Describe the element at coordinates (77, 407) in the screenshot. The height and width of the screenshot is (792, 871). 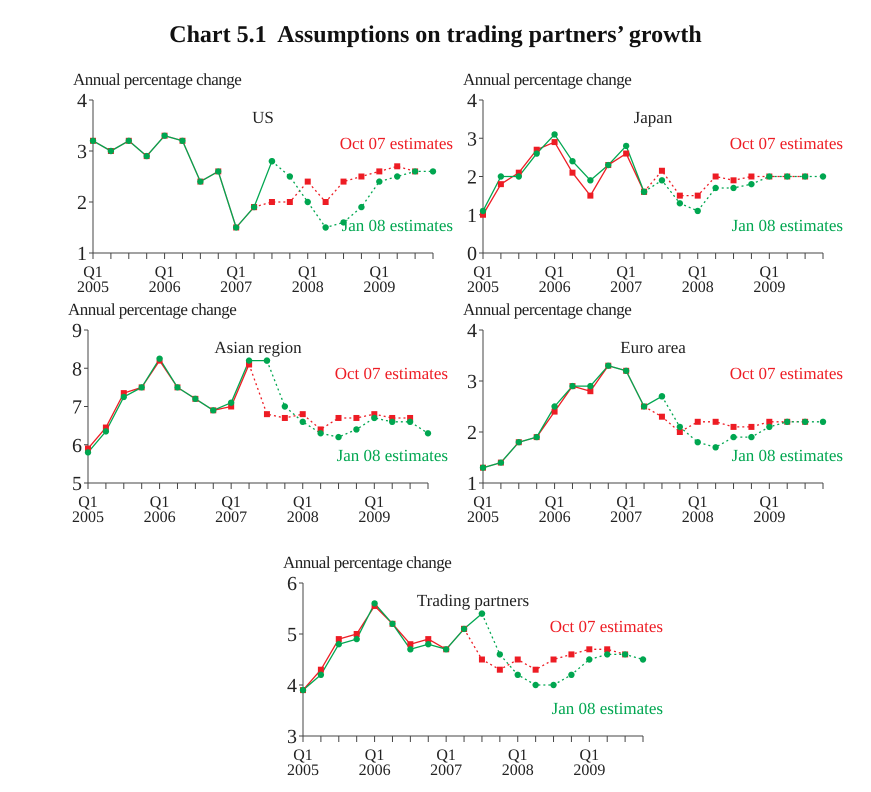
I see `y-tick-label: 7` at that location.